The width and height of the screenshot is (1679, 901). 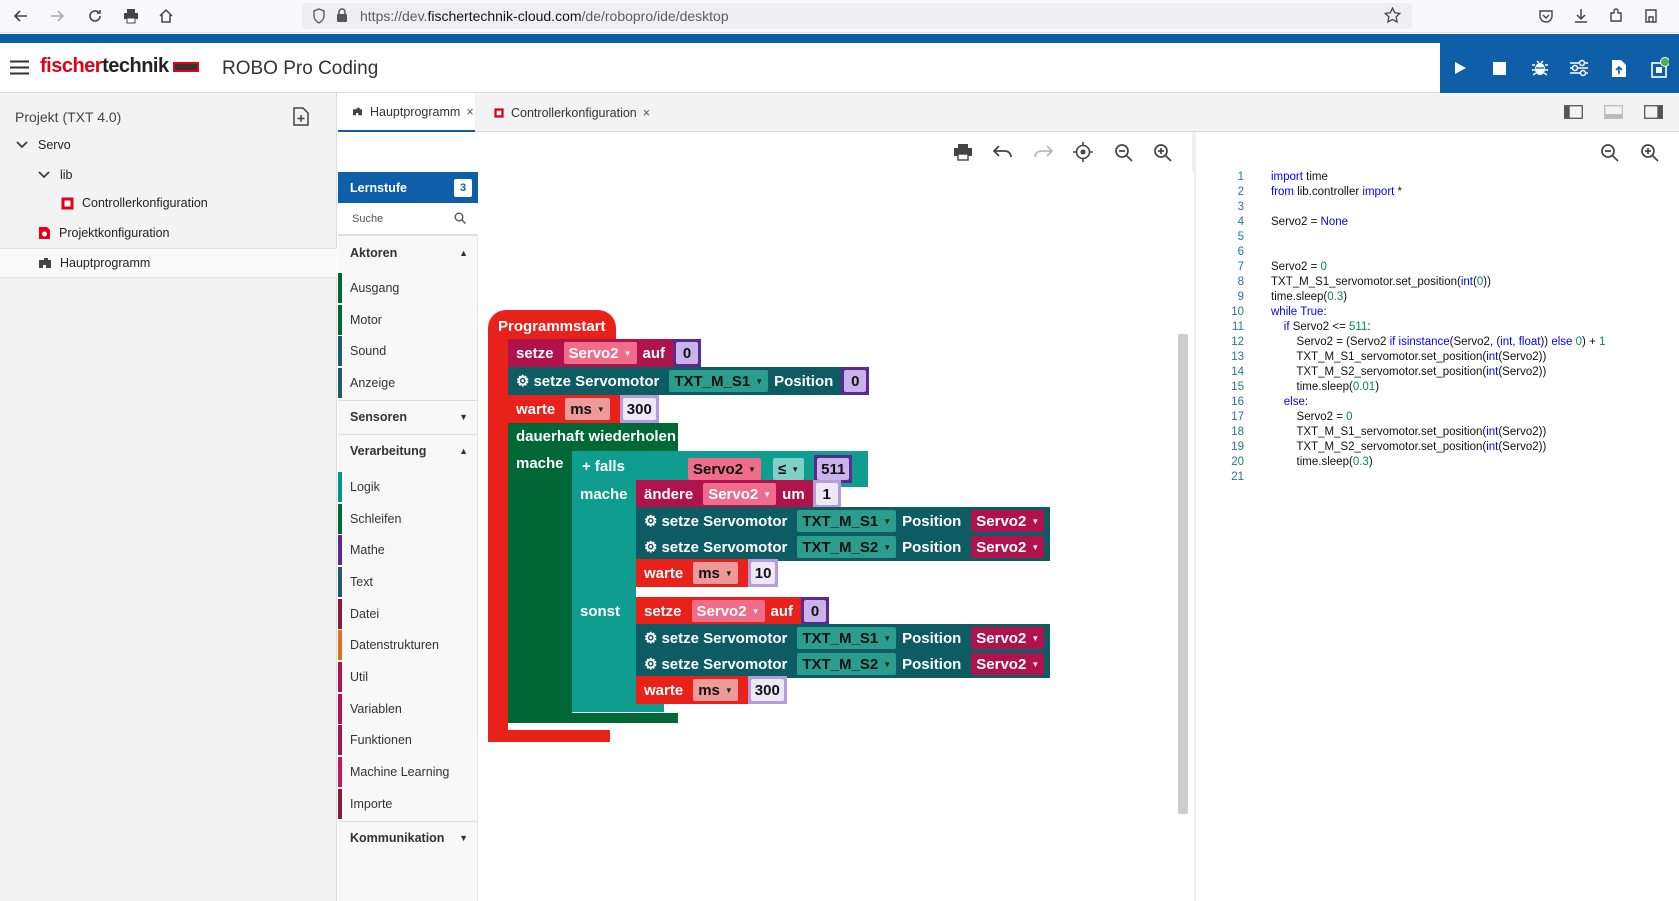 I want to click on download-icon, so click(x=1581, y=16).